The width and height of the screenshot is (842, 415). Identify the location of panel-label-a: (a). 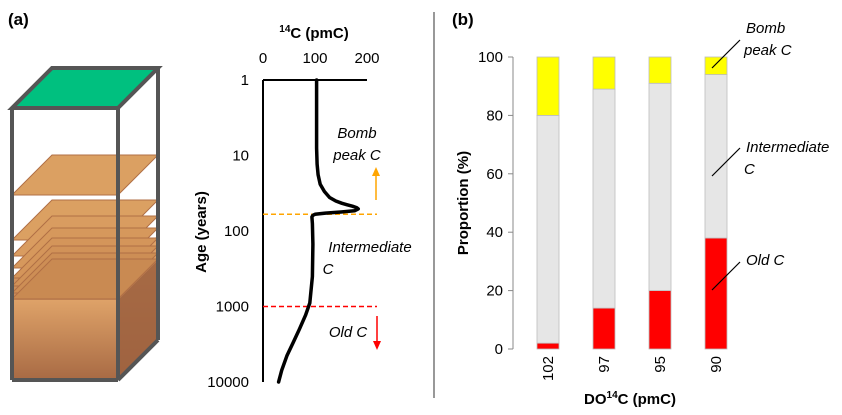
(18, 19).